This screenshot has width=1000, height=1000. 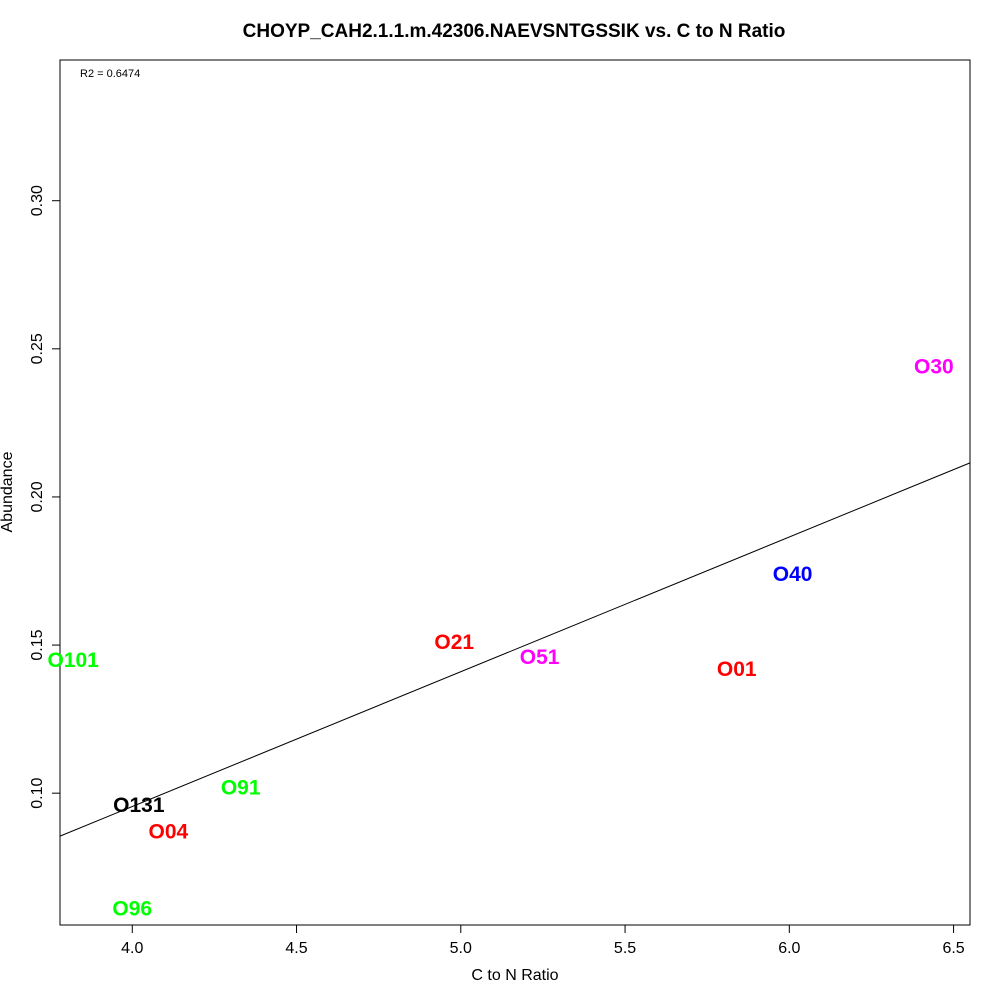 I want to click on x-tick-label: 4.0, so click(x=132, y=948).